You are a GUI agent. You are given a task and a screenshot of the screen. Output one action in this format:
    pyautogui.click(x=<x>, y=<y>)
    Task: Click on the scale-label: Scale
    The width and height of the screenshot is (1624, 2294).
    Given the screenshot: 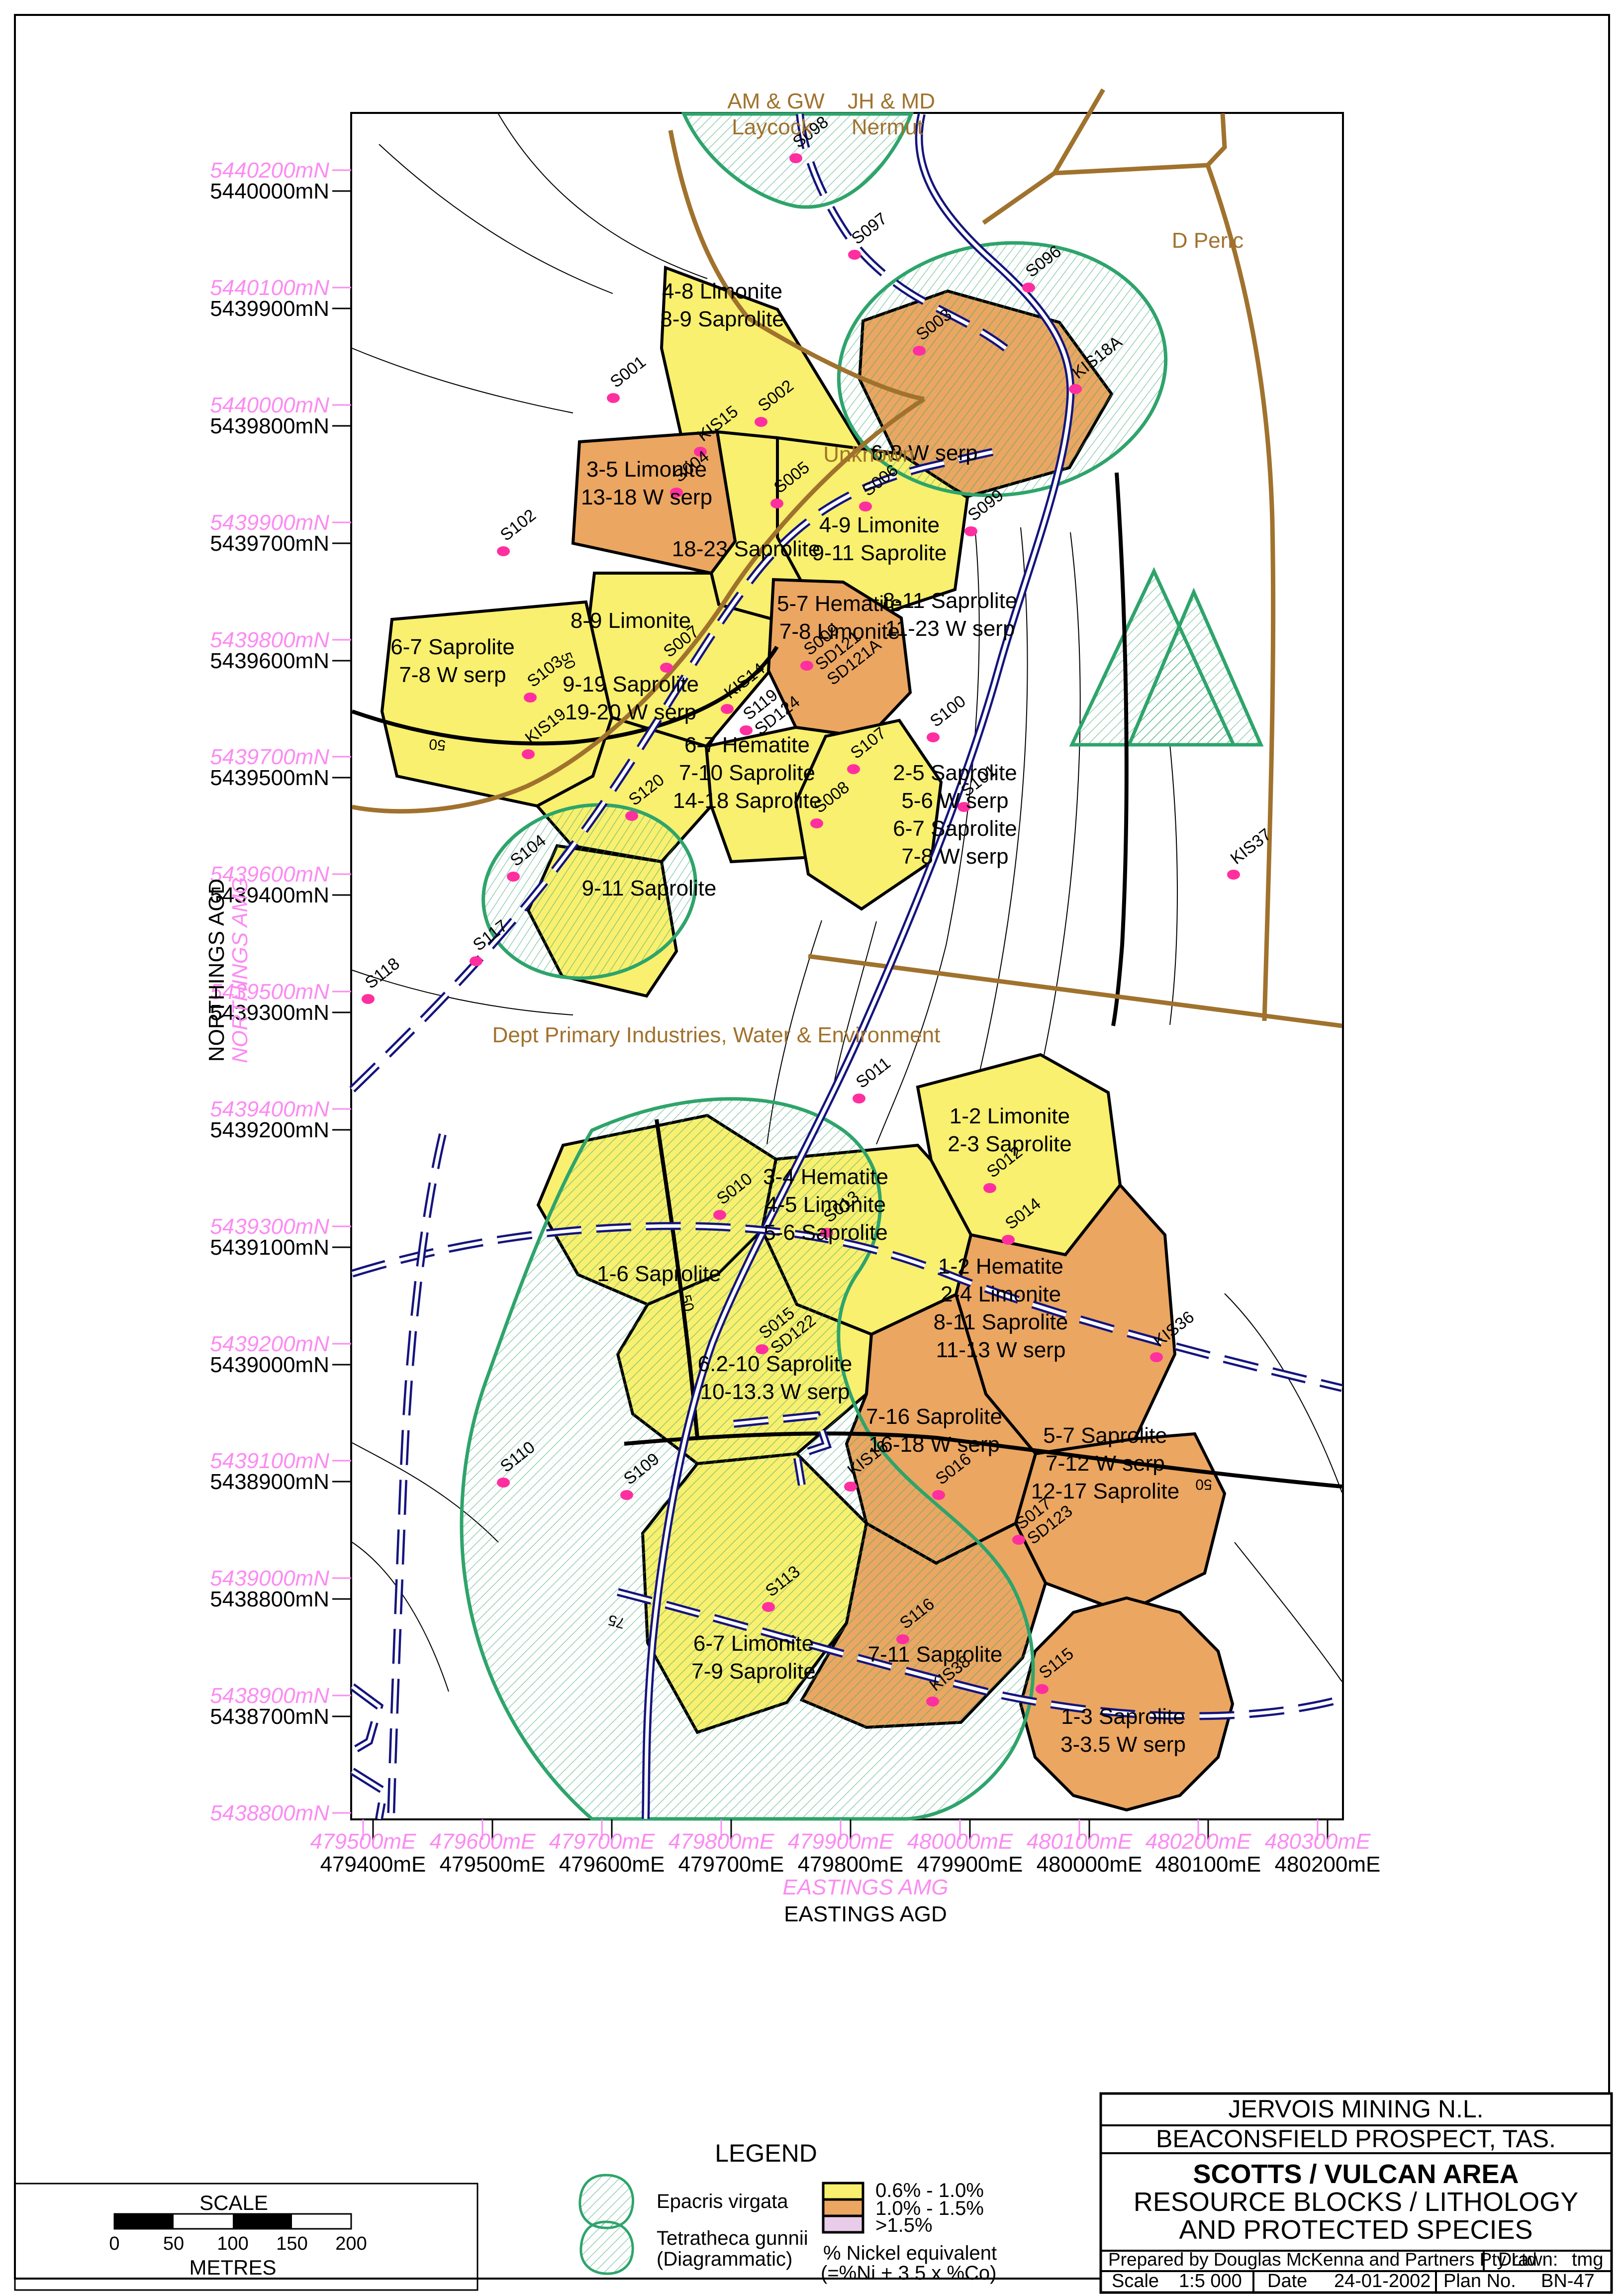 What is the action you would take?
    pyautogui.click(x=1135, y=2281)
    